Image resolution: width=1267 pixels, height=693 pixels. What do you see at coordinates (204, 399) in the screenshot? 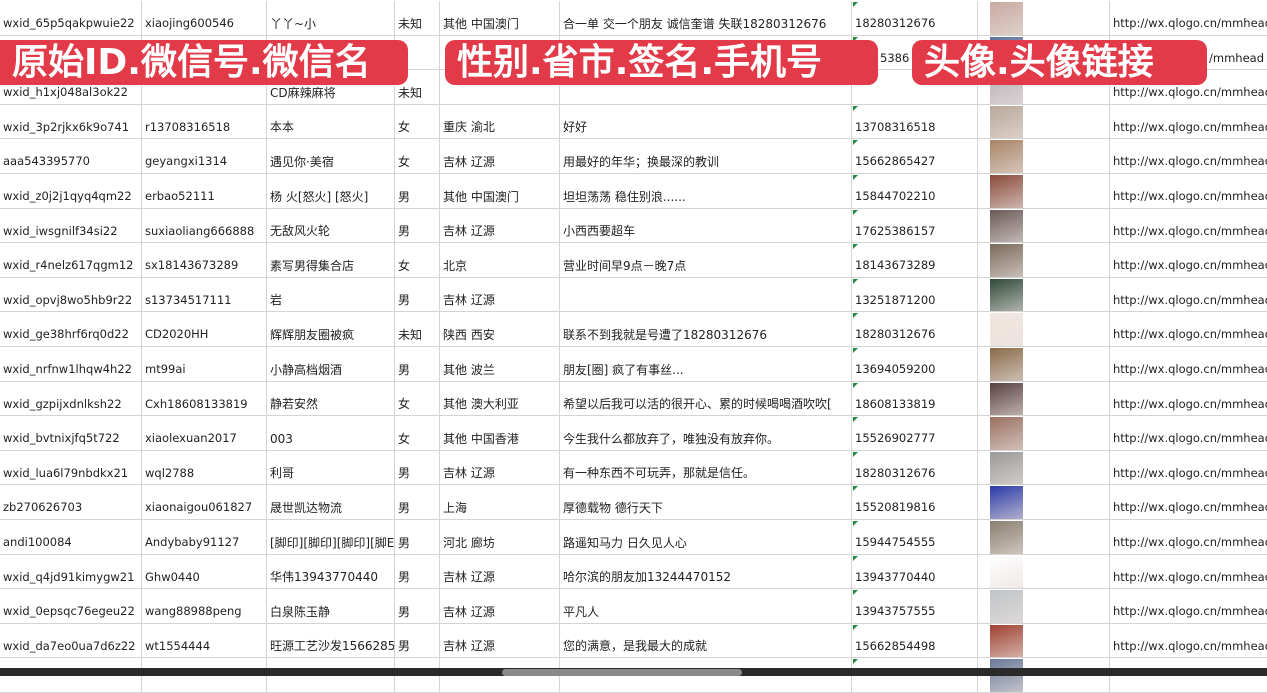
I see `wechat-id-cell: Cxh18608133819` at bounding box center [204, 399].